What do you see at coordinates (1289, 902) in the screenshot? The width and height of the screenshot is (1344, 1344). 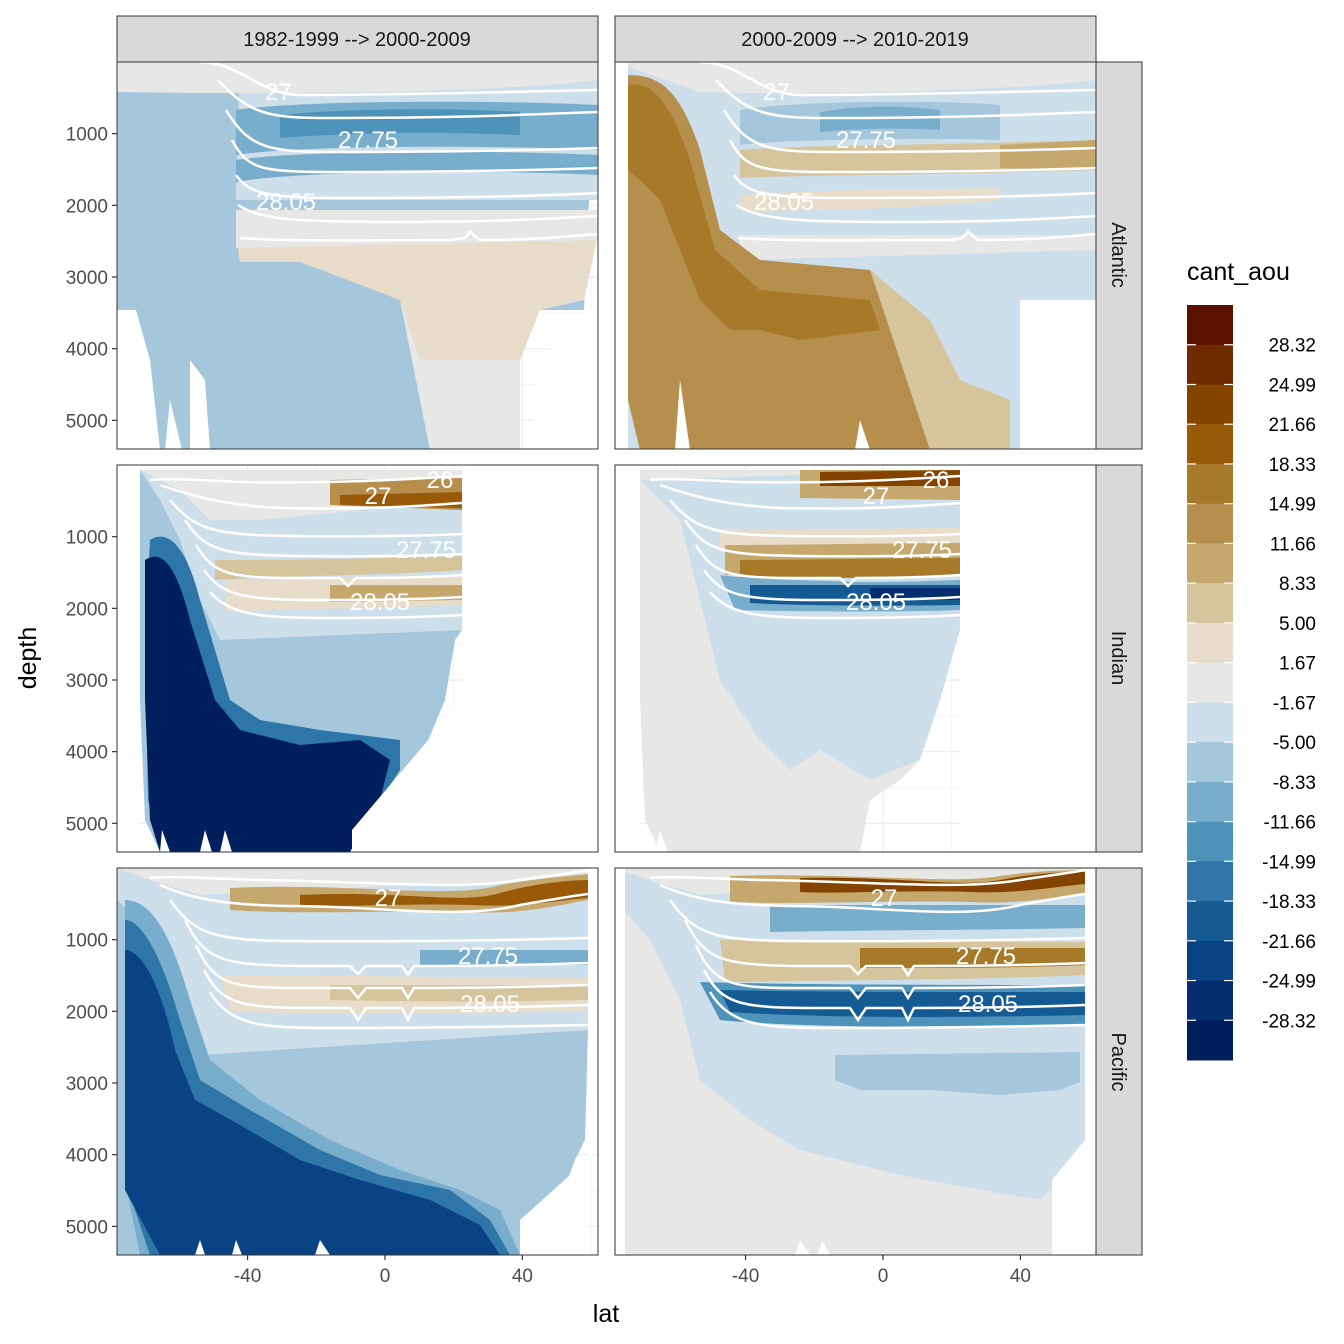 I see `legend-label: -18.33` at bounding box center [1289, 902].